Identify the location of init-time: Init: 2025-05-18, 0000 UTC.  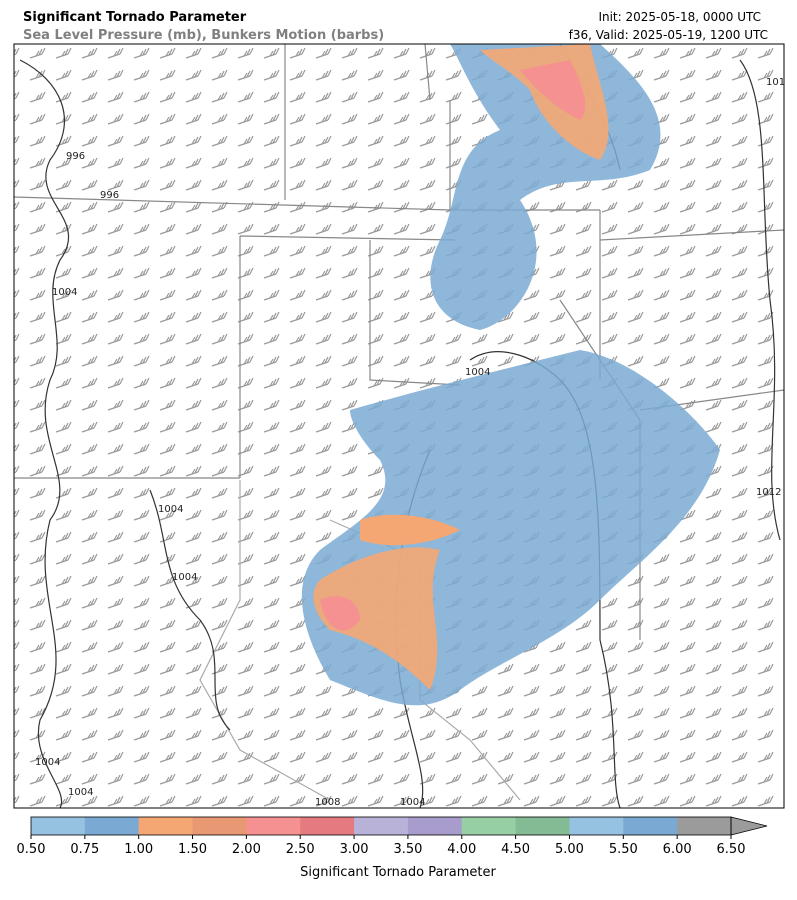
(679, 17).